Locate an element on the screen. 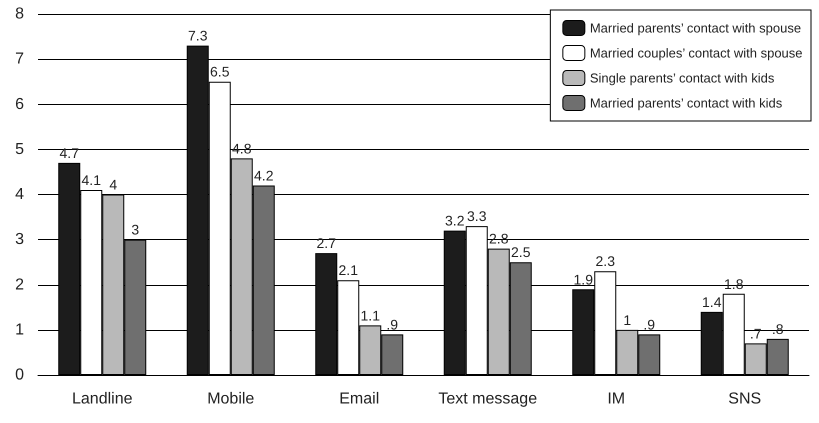 Image resolution: width=819 pixels, height=423 pixels. y-tick-label: 8 is located at coordinates (19, 14).